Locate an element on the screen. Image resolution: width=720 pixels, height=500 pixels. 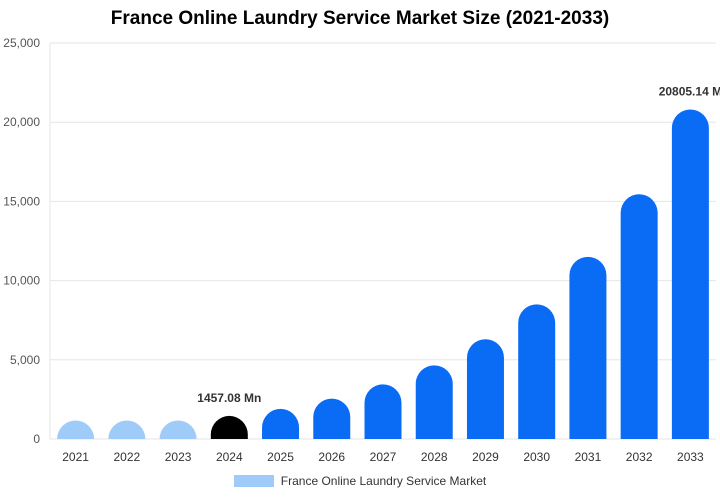
x-tick-label: 2023 is located at coordinates (178, 457).